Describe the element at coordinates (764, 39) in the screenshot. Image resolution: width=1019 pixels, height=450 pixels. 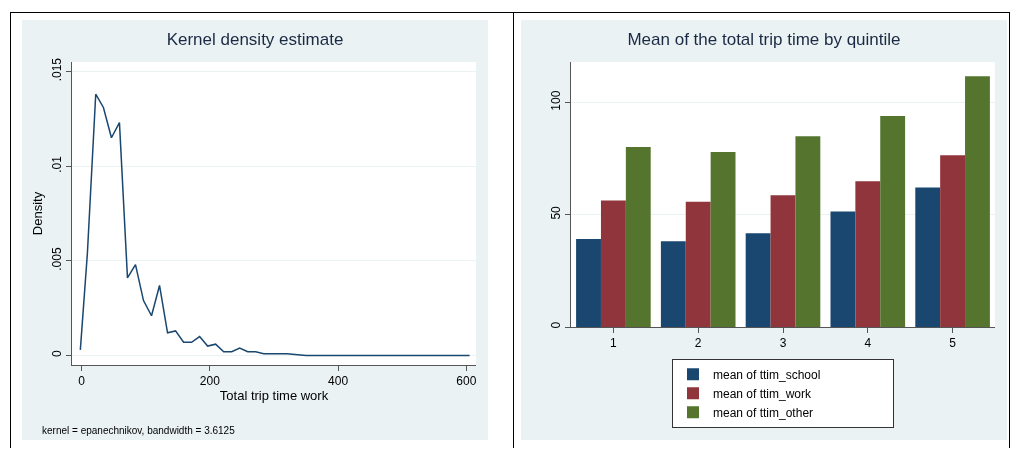
I see `chart-title: Mean of the total trip time by quintile` at that location.